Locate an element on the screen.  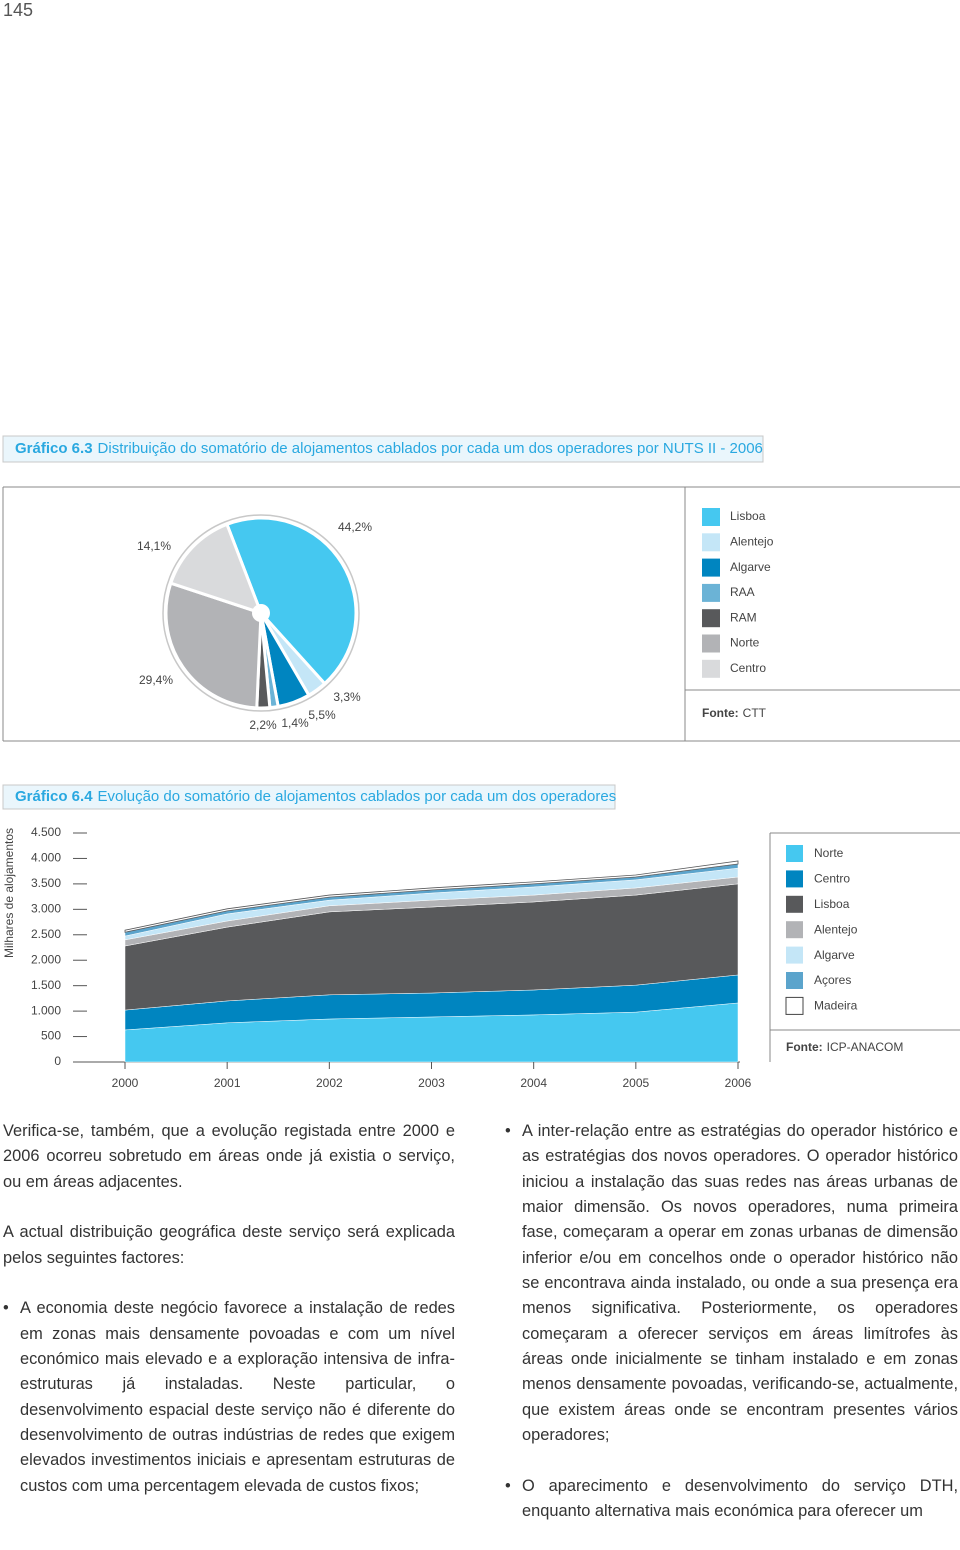
y-tick-label: 4.500 is located at coordinates (46, 832).